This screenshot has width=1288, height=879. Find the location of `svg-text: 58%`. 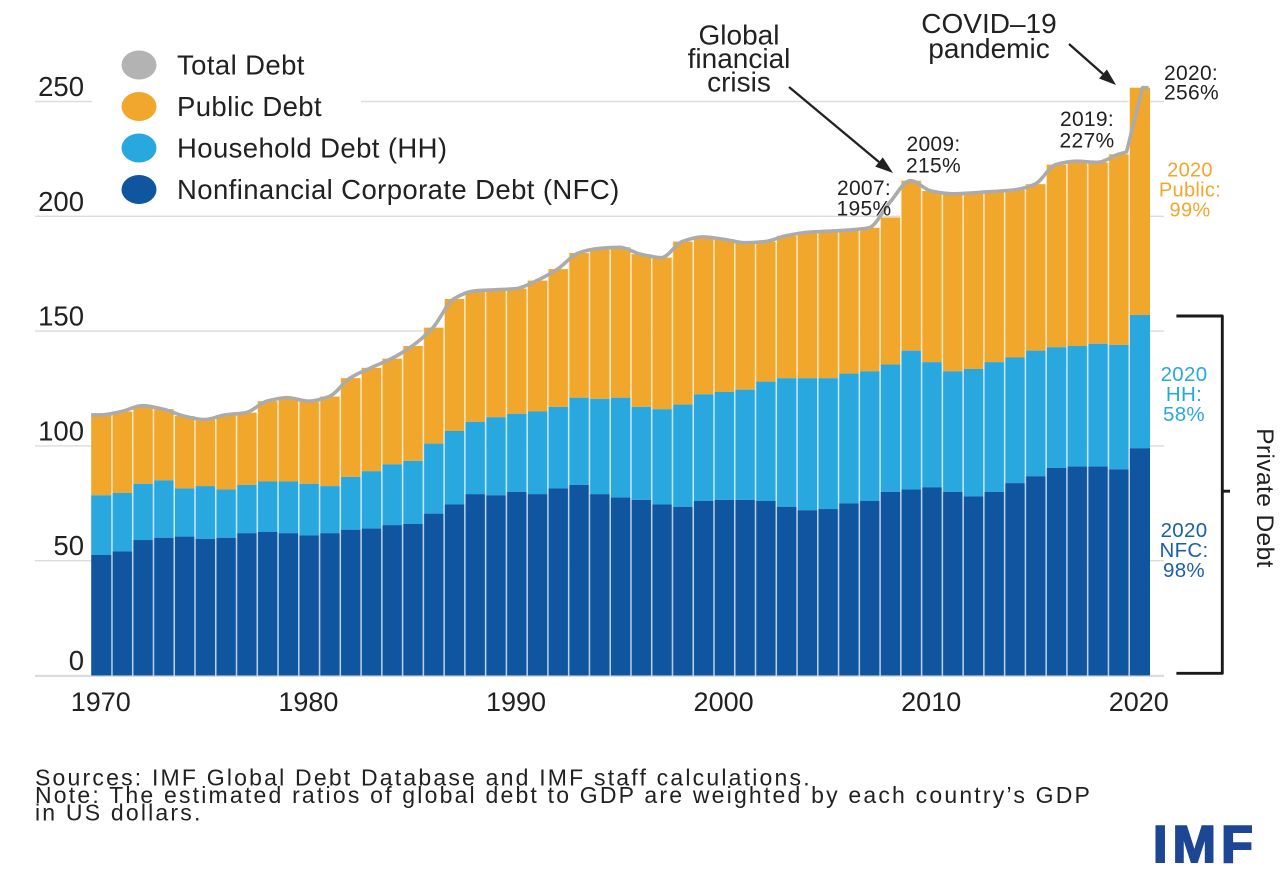

svg-text: 58% is located at coordinates (1184, 414).